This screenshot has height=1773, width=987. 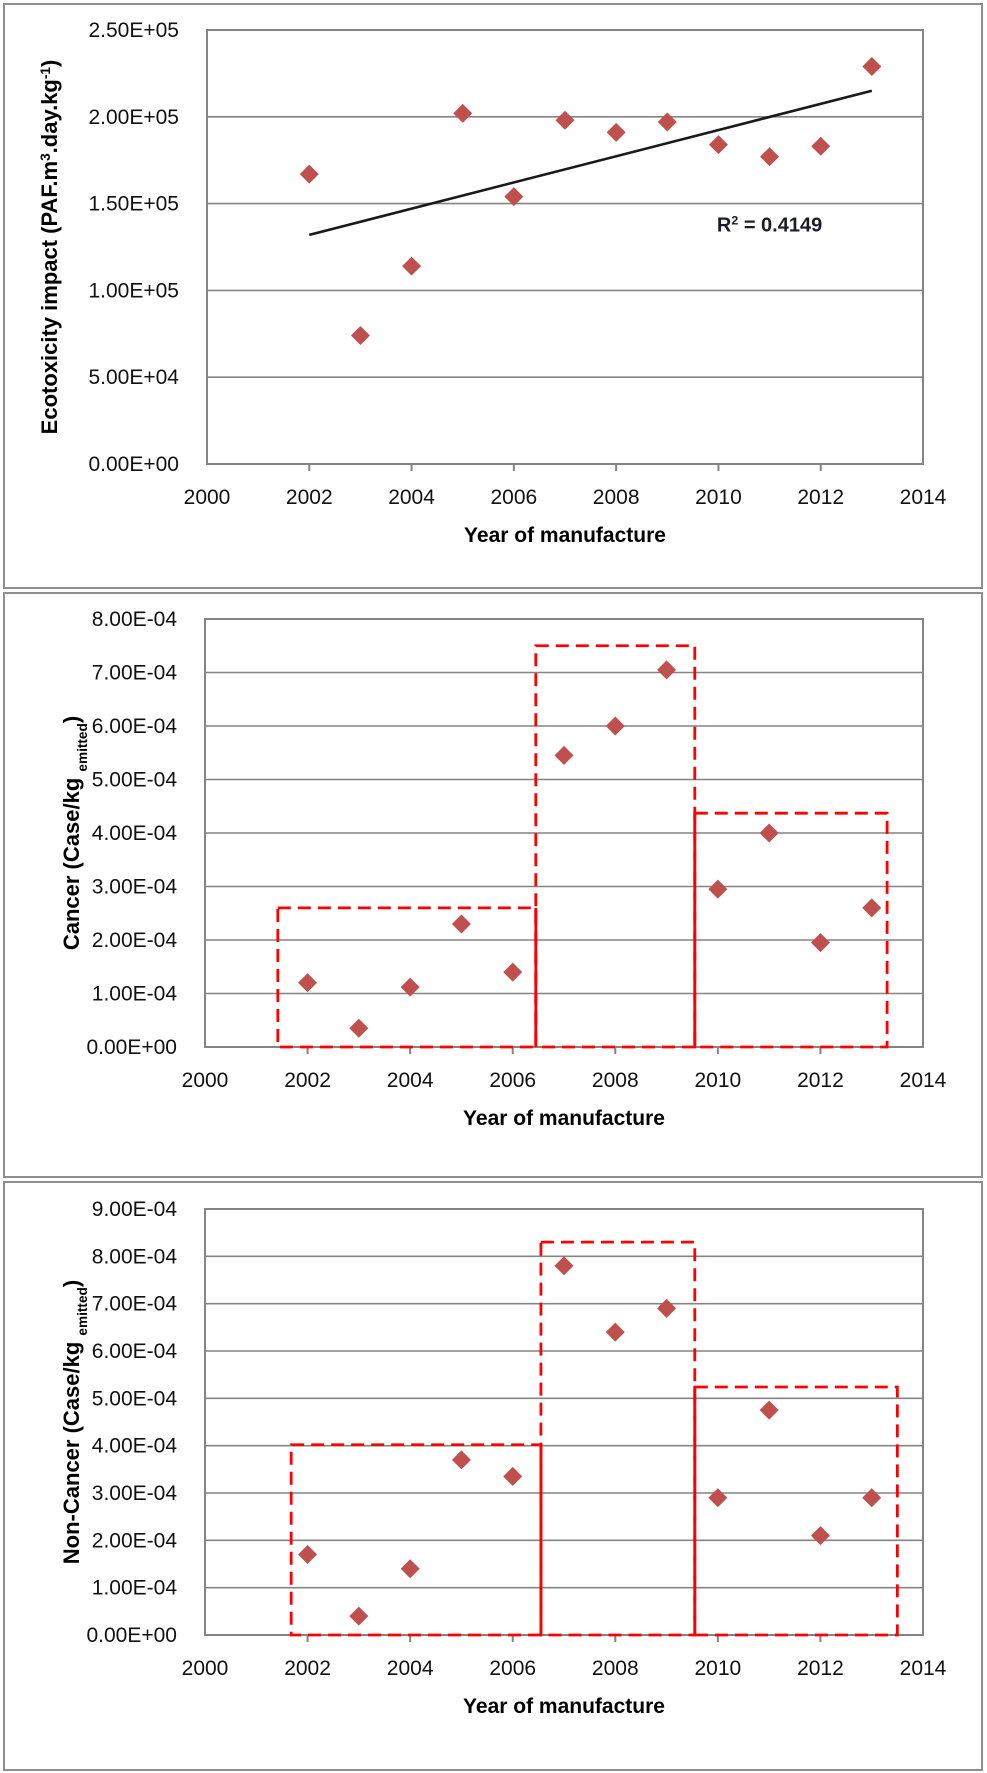 What do you see at coordinates (769, 224) in the screenshot?
I see `r-squared-label: R2 = 0.4149` at bounding box center [769, 224].